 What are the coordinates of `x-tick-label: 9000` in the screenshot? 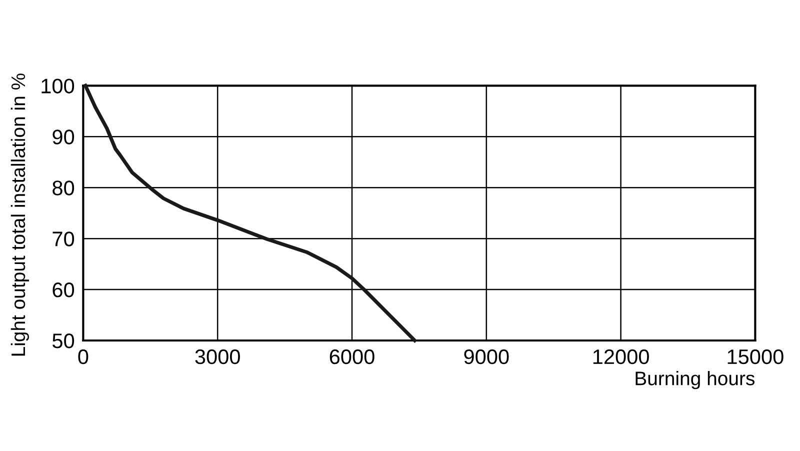 It's located at (486, 356).